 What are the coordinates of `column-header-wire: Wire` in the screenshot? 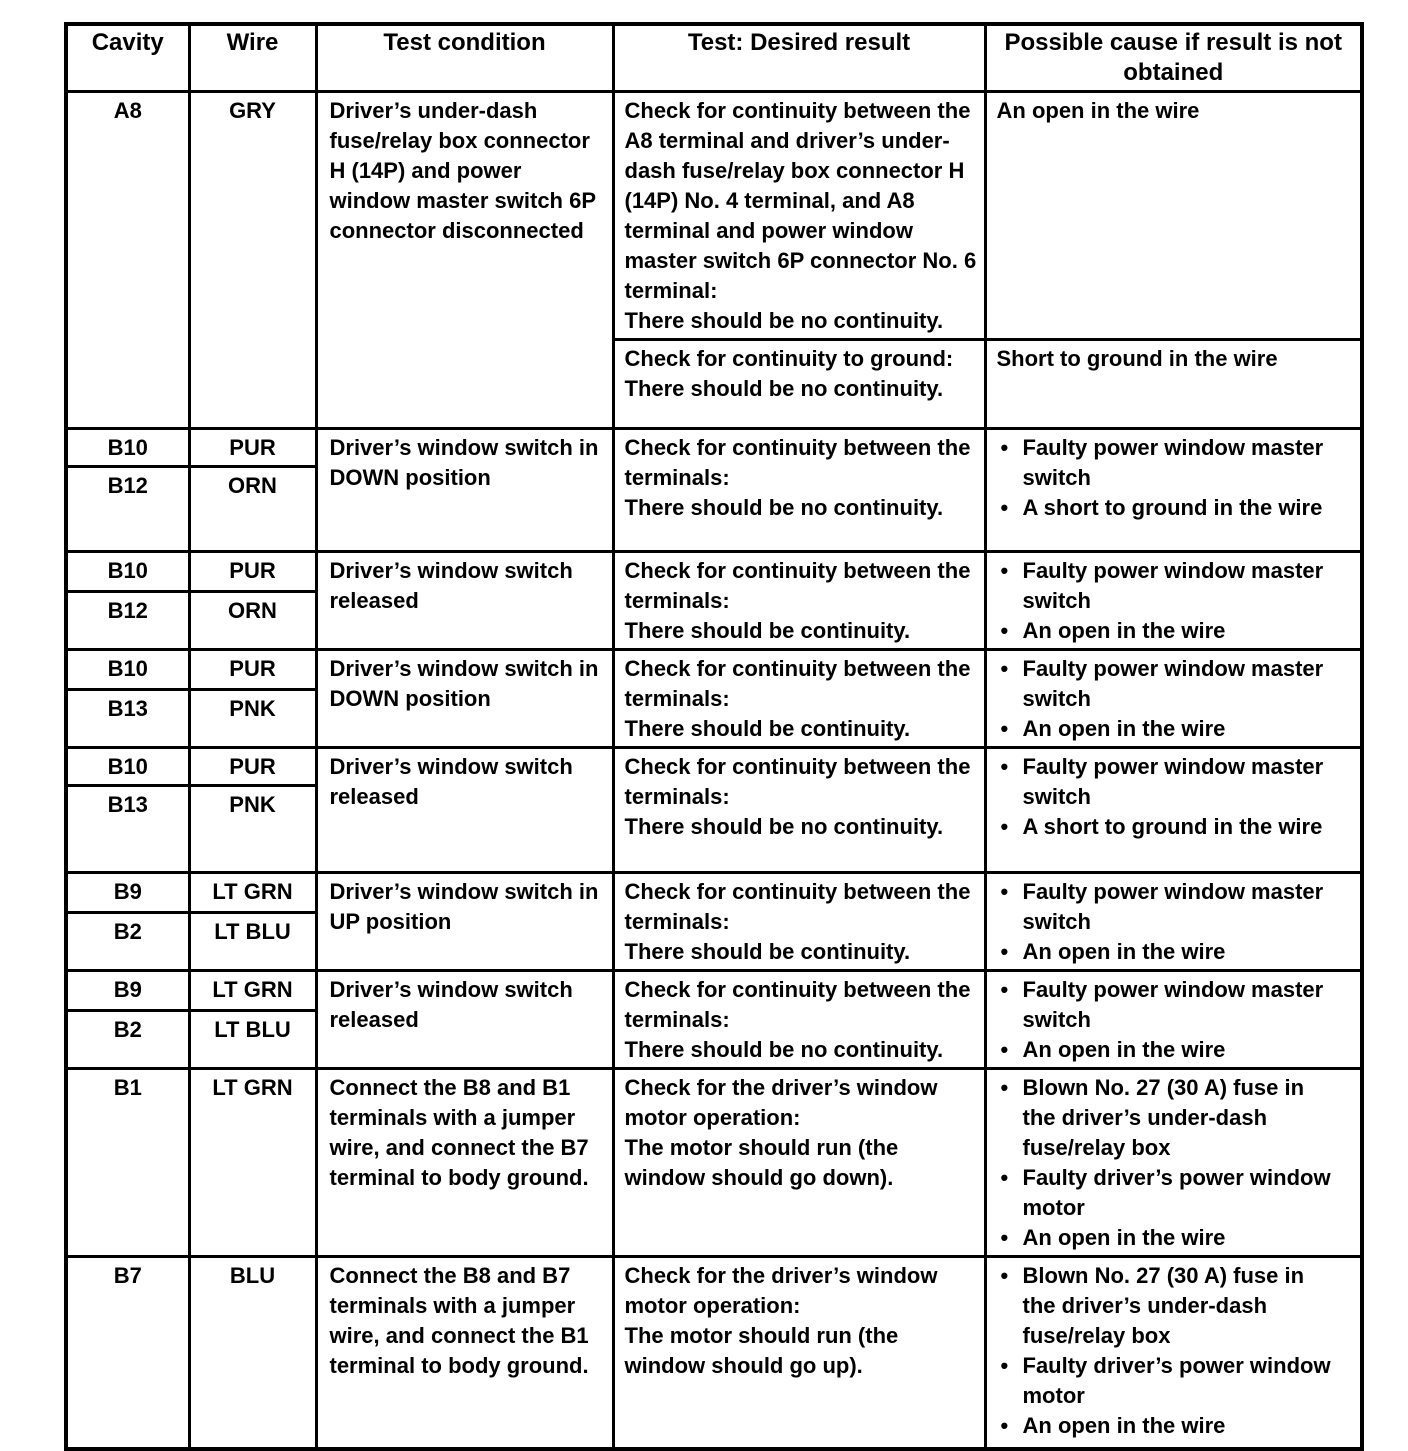 It's located at (252, 57).